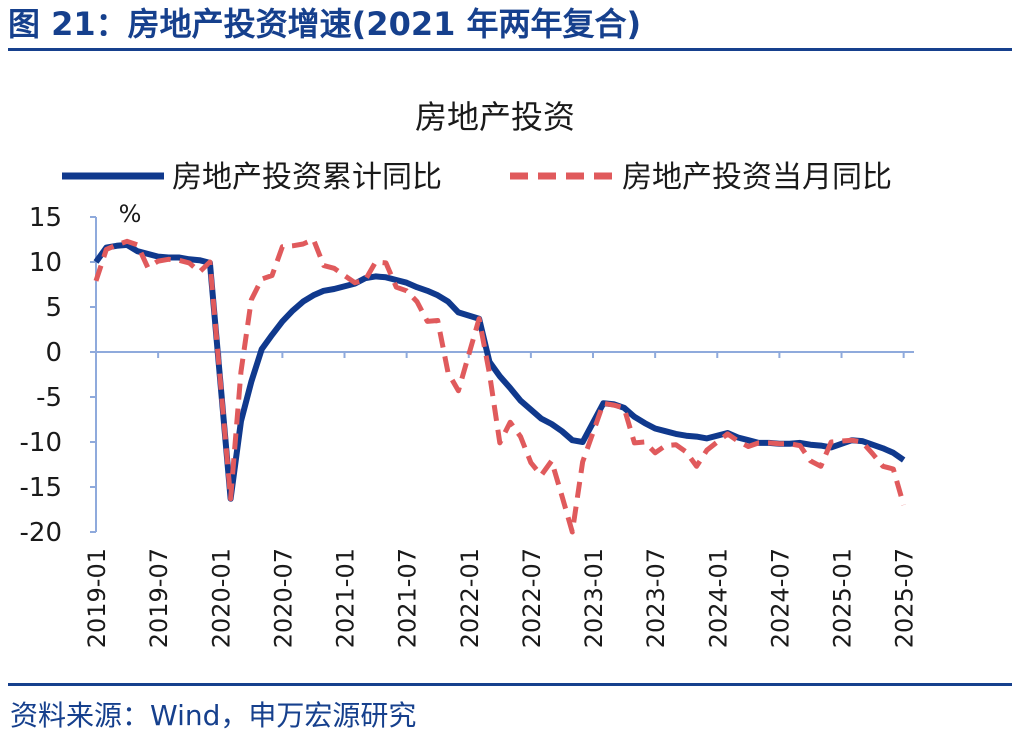  Describe the element at coordinates (283, 598) in the screenshot. I see `x-tick-label: 2020-07` at that location.